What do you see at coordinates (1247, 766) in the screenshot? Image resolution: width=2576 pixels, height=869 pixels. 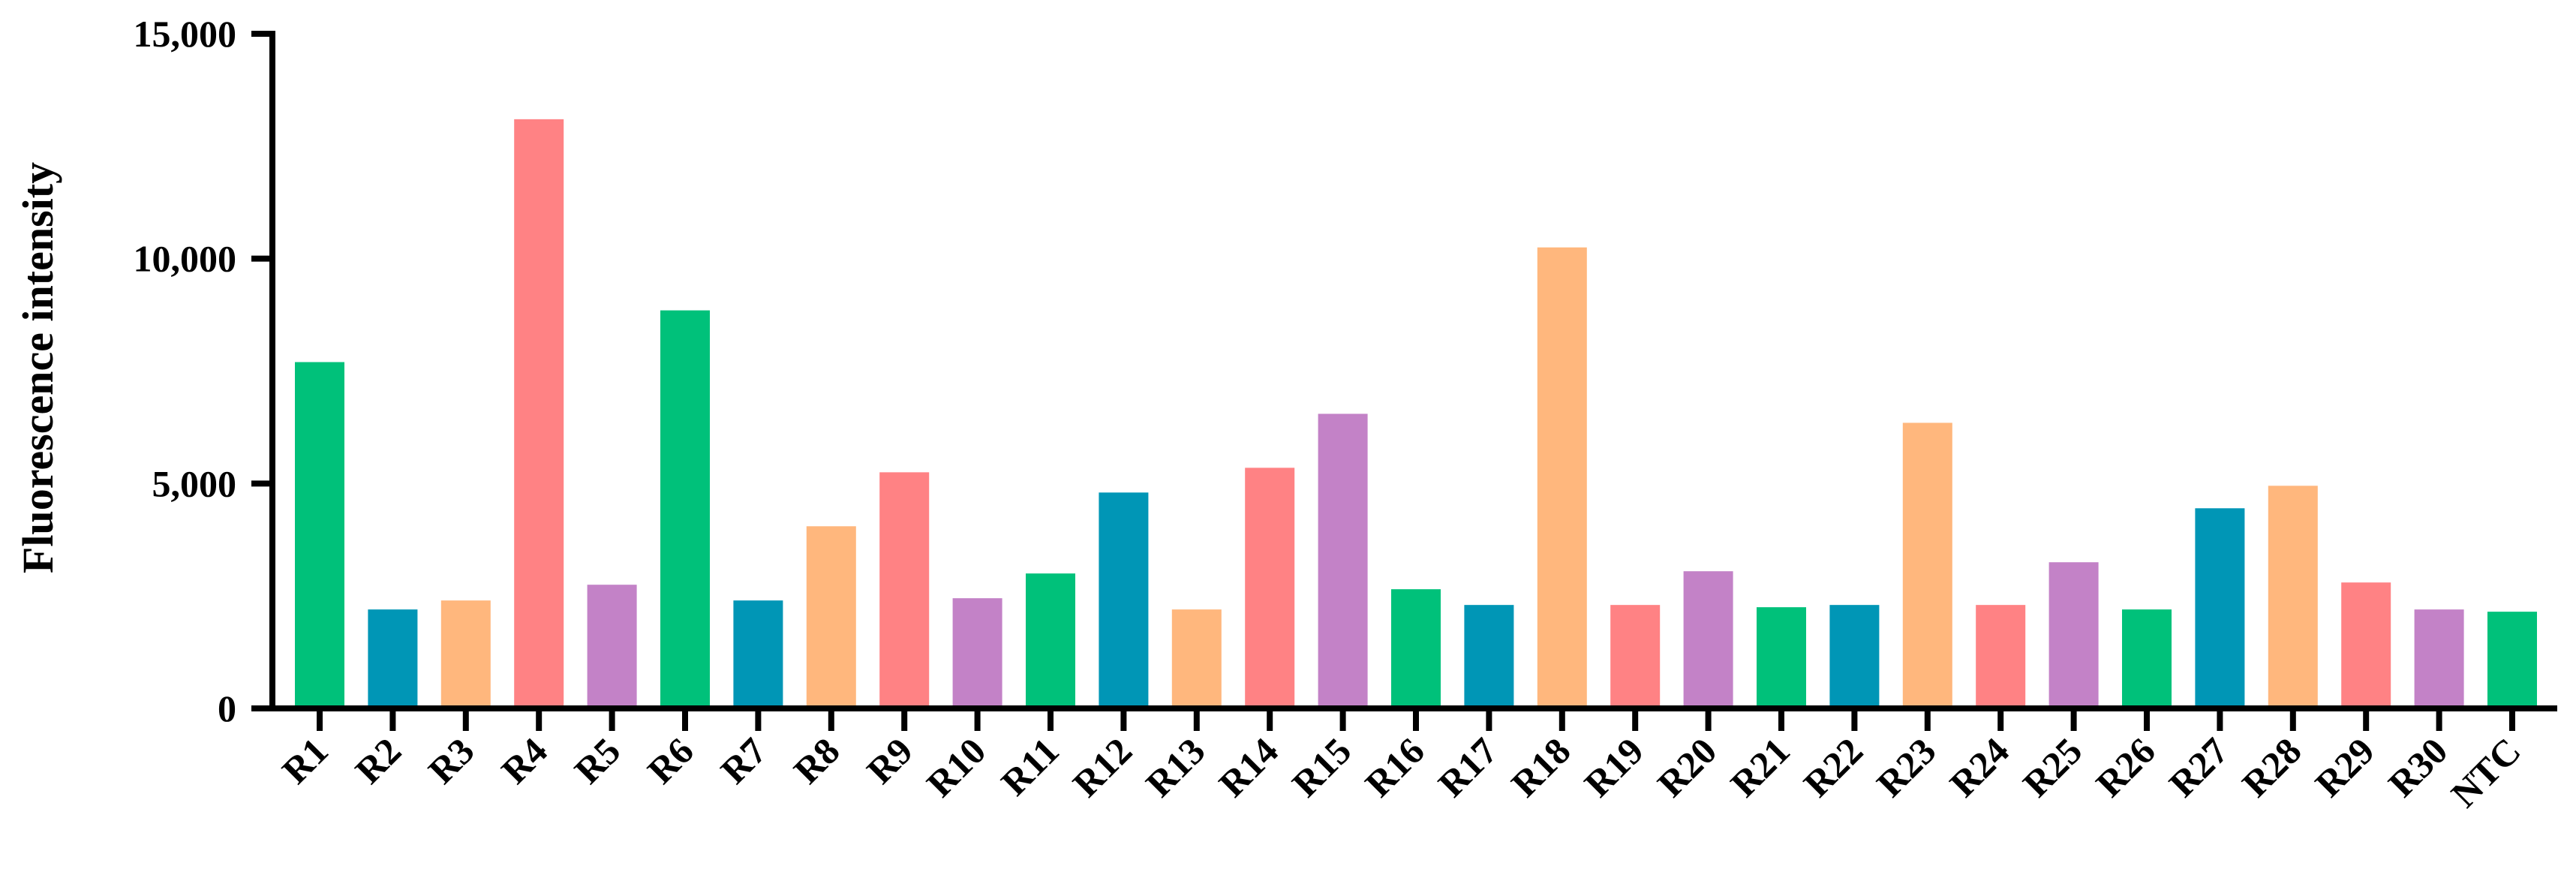 I see `x-tick-label-r14: R14` at bounding box center [1247, 766].